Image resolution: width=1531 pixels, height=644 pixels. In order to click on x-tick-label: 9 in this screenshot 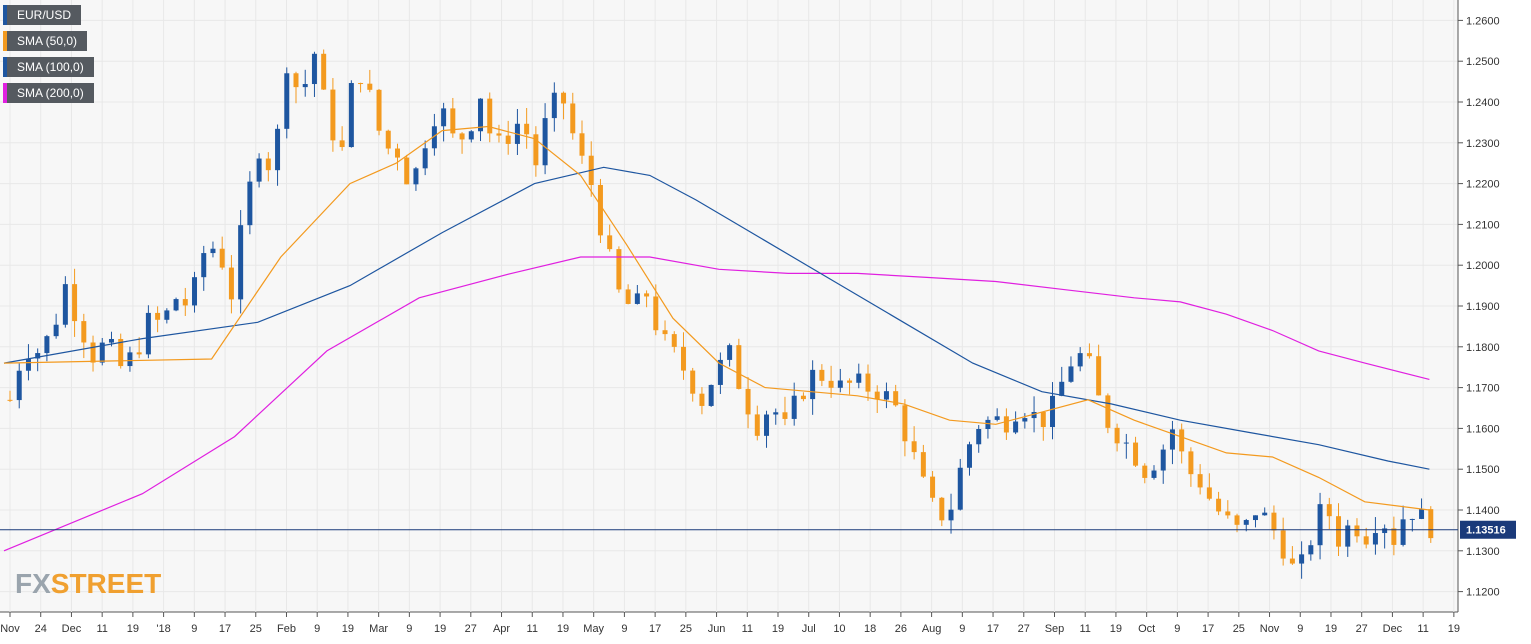, I will do `click(1177, 629)`.